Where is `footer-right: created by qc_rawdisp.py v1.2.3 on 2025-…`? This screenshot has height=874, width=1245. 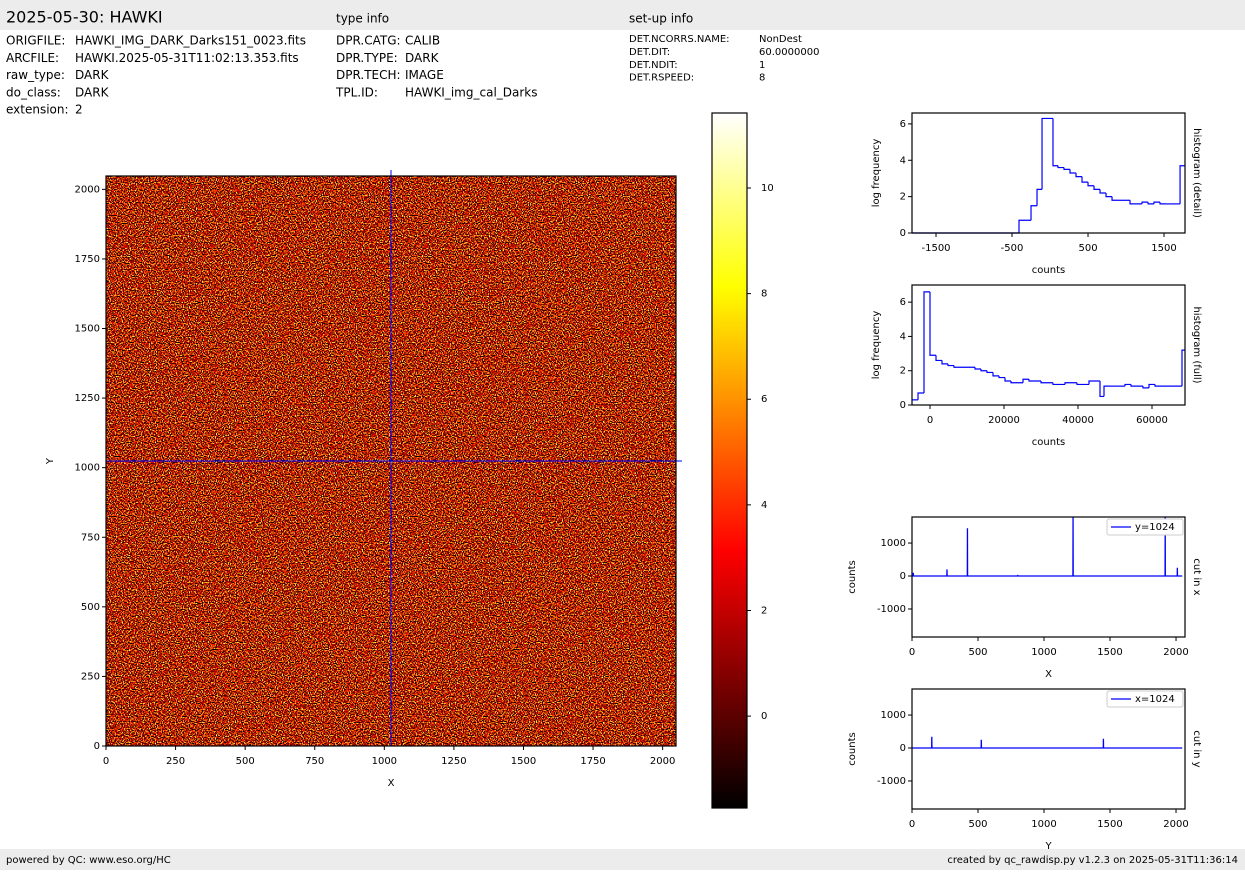 footer-right: created by qc_rawdisp.py v1.2.3 on 2025-… is located at coordinates (1092, 860).